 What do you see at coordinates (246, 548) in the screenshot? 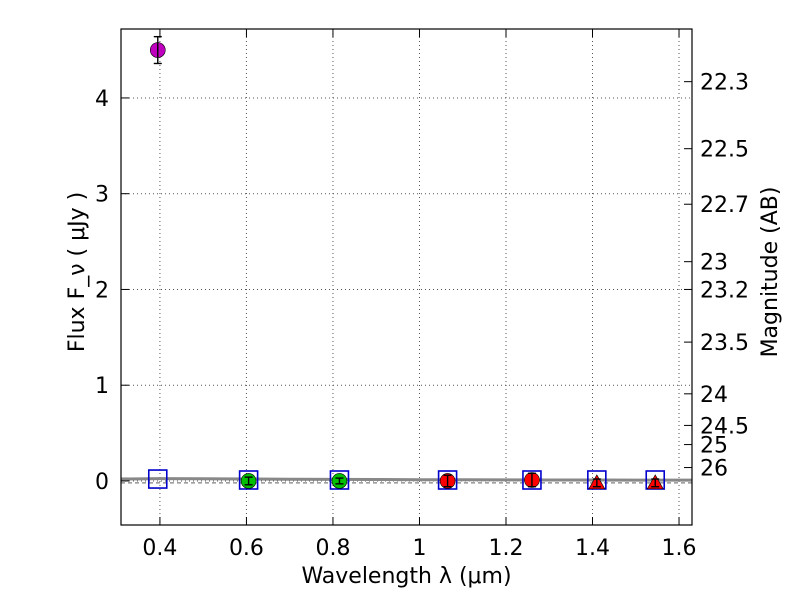
I see `x-tick-label: 0.6` at bounding box center [246, 548].